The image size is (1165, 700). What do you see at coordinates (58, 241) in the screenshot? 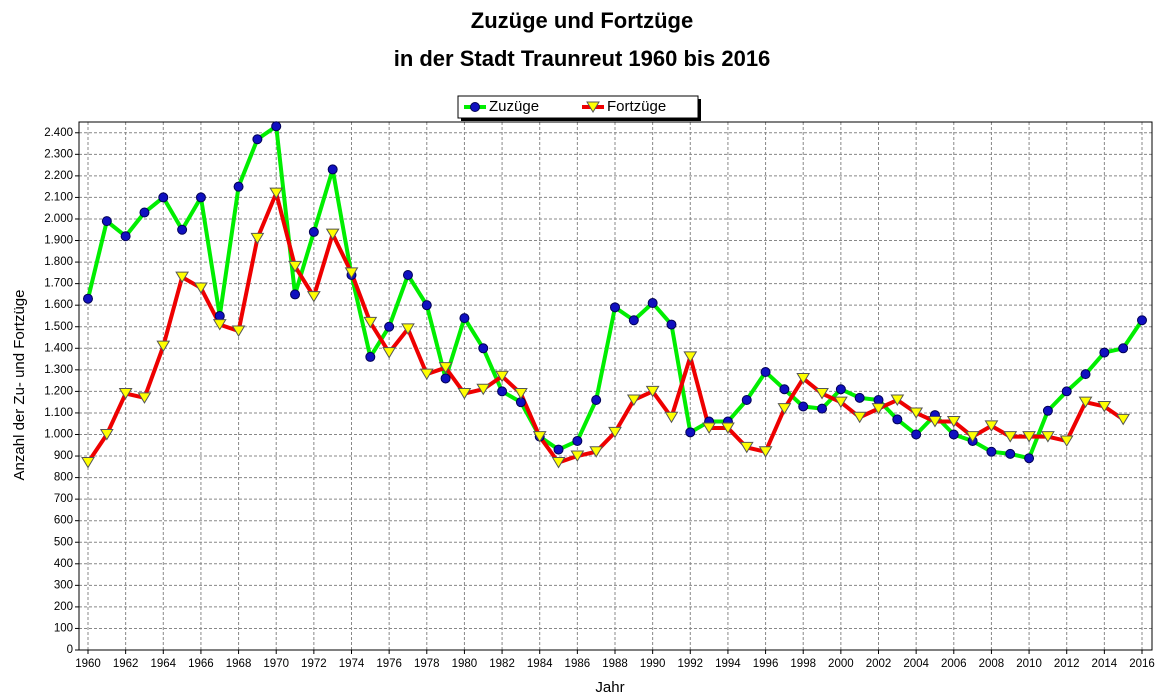
I see `y-tick-label: 1.900` at bounding box center [58, 241].